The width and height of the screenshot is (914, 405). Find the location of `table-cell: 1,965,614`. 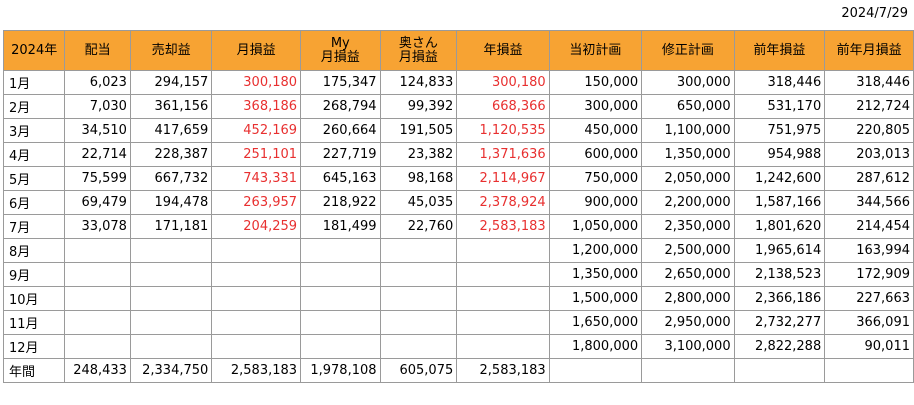

table-cell: 1,965,614 is located at coordinates (779, 250).